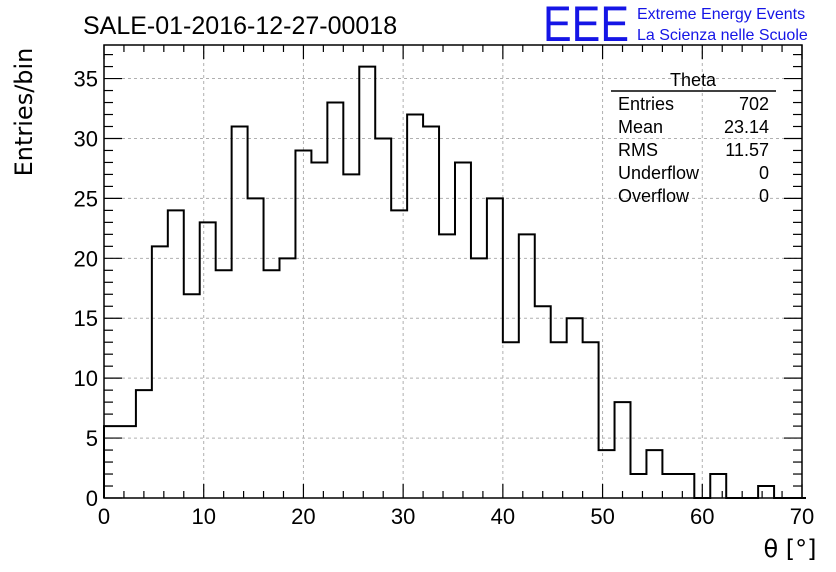  Describe the element at coordinates (303, 516) in the screenshot. I see `x-tick-label: 20` at that location.